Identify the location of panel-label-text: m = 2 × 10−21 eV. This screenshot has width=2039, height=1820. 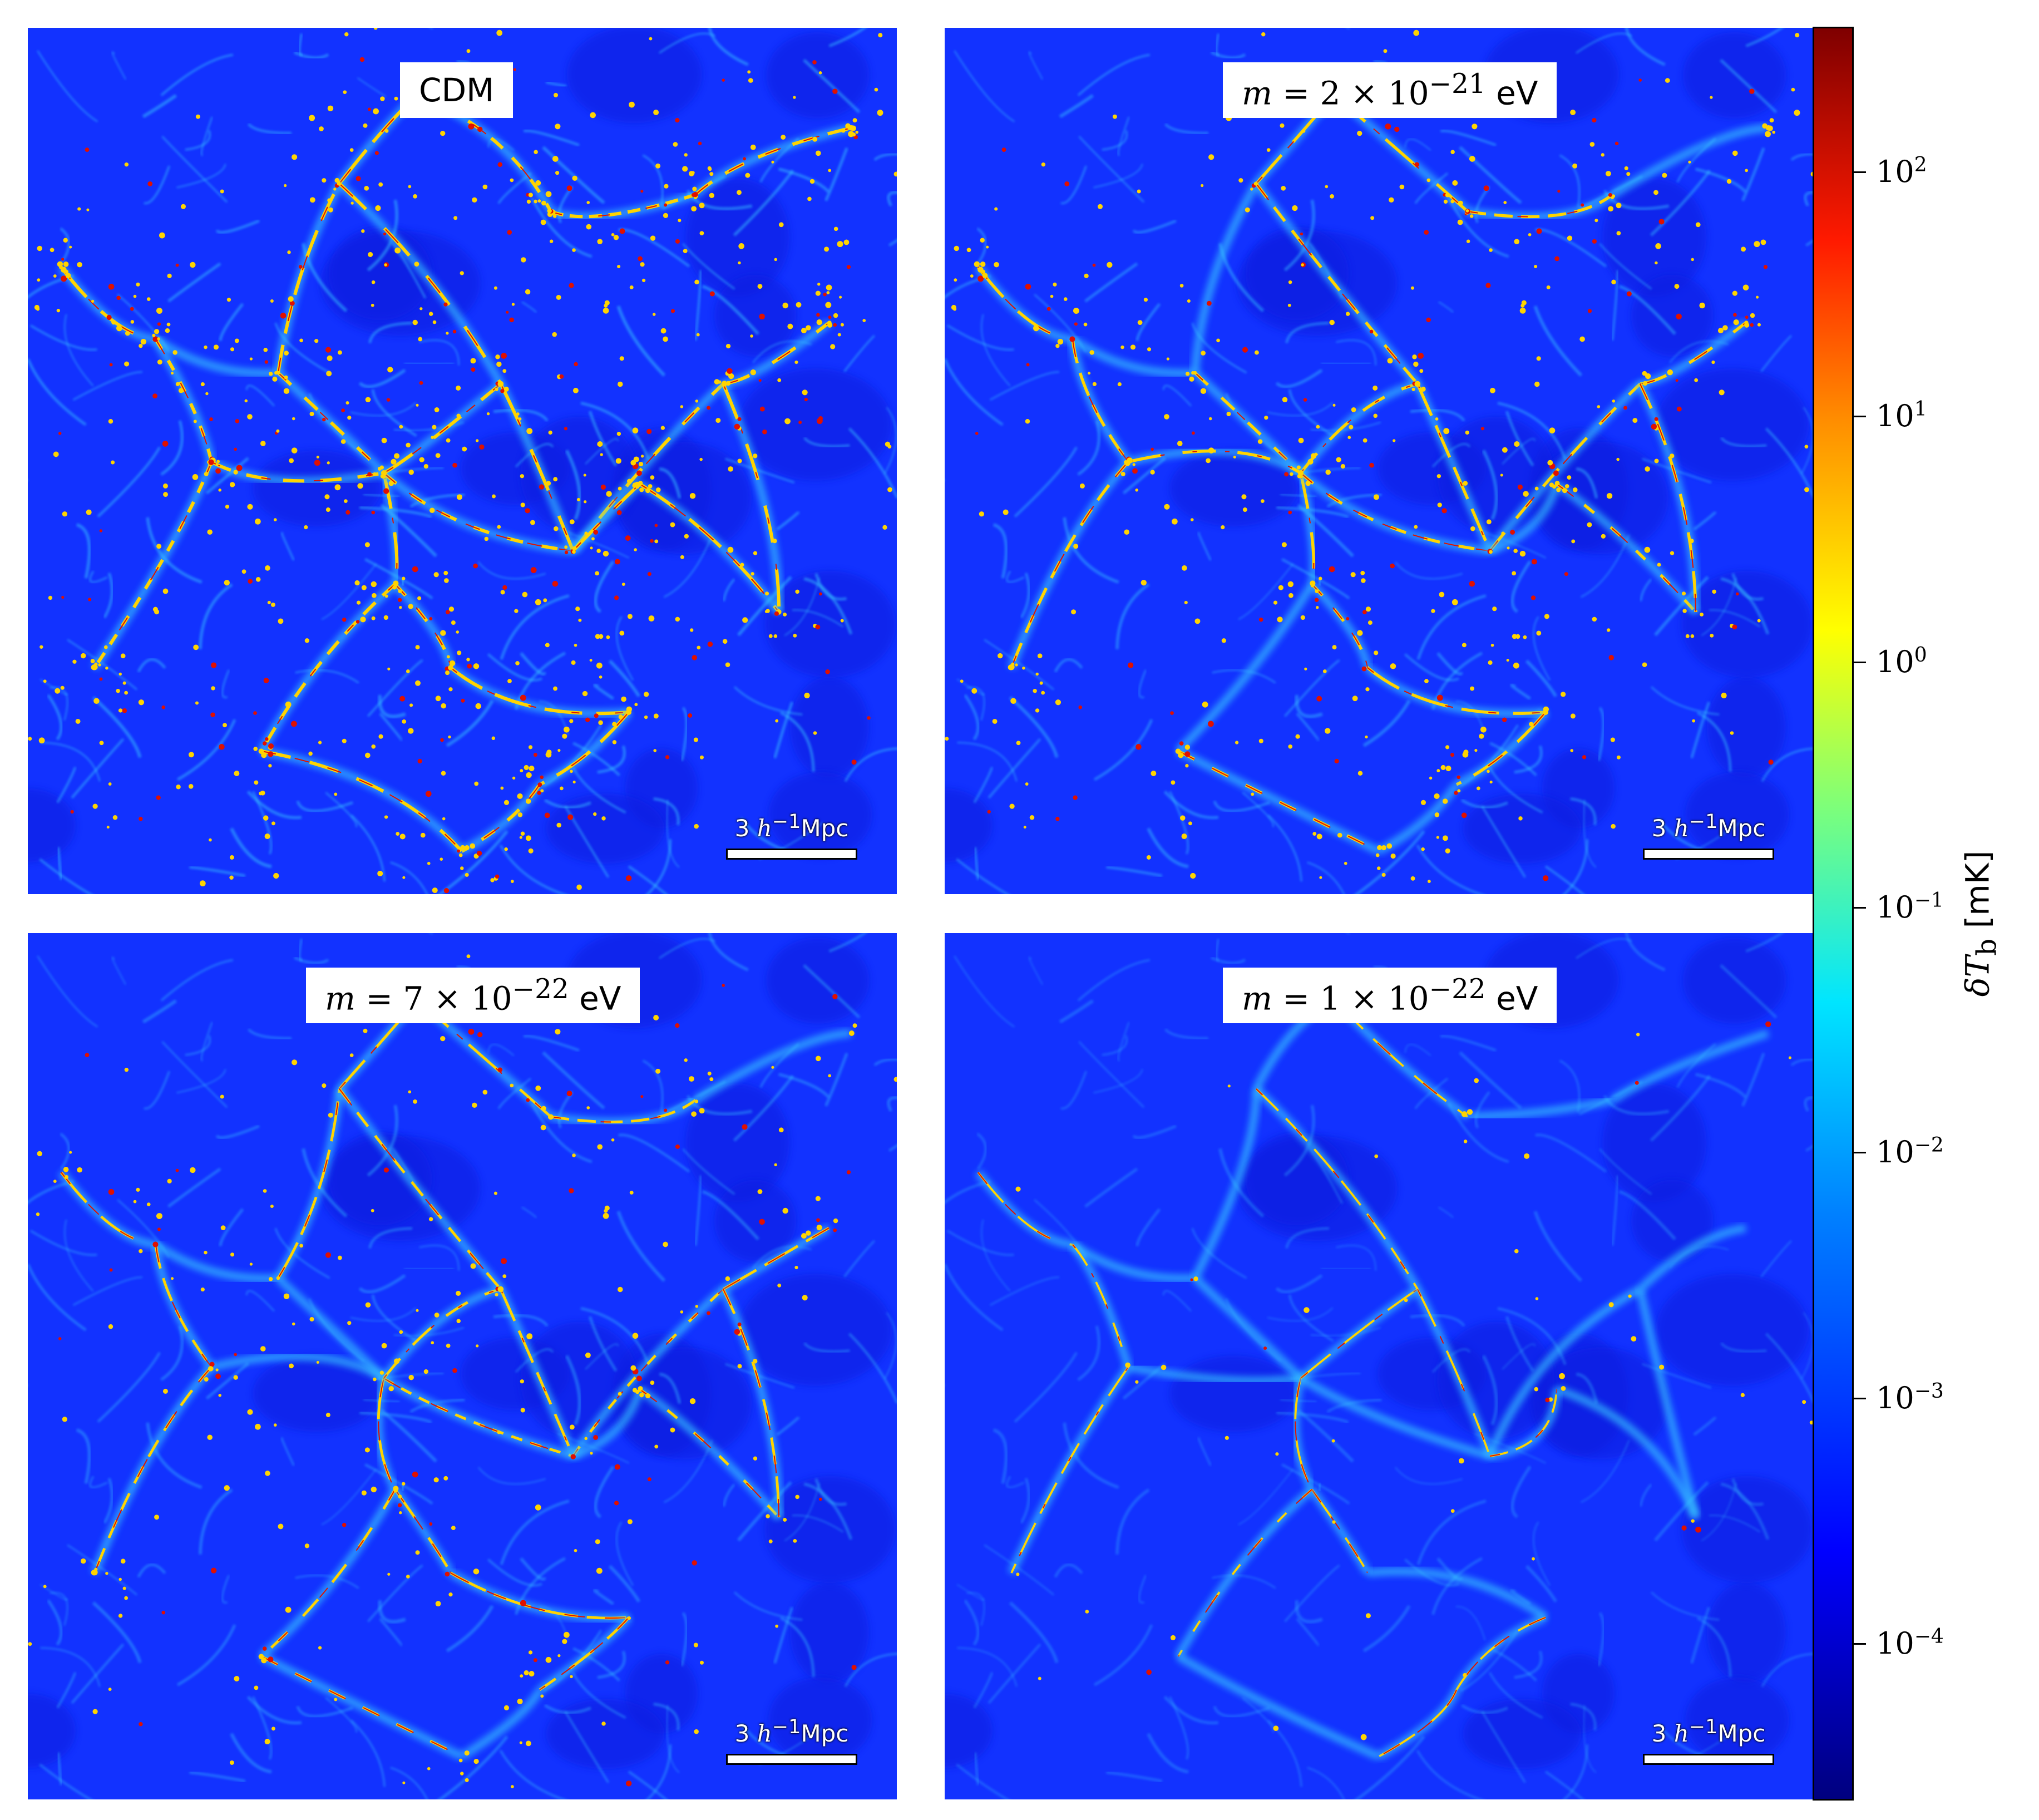
(1390, 90).